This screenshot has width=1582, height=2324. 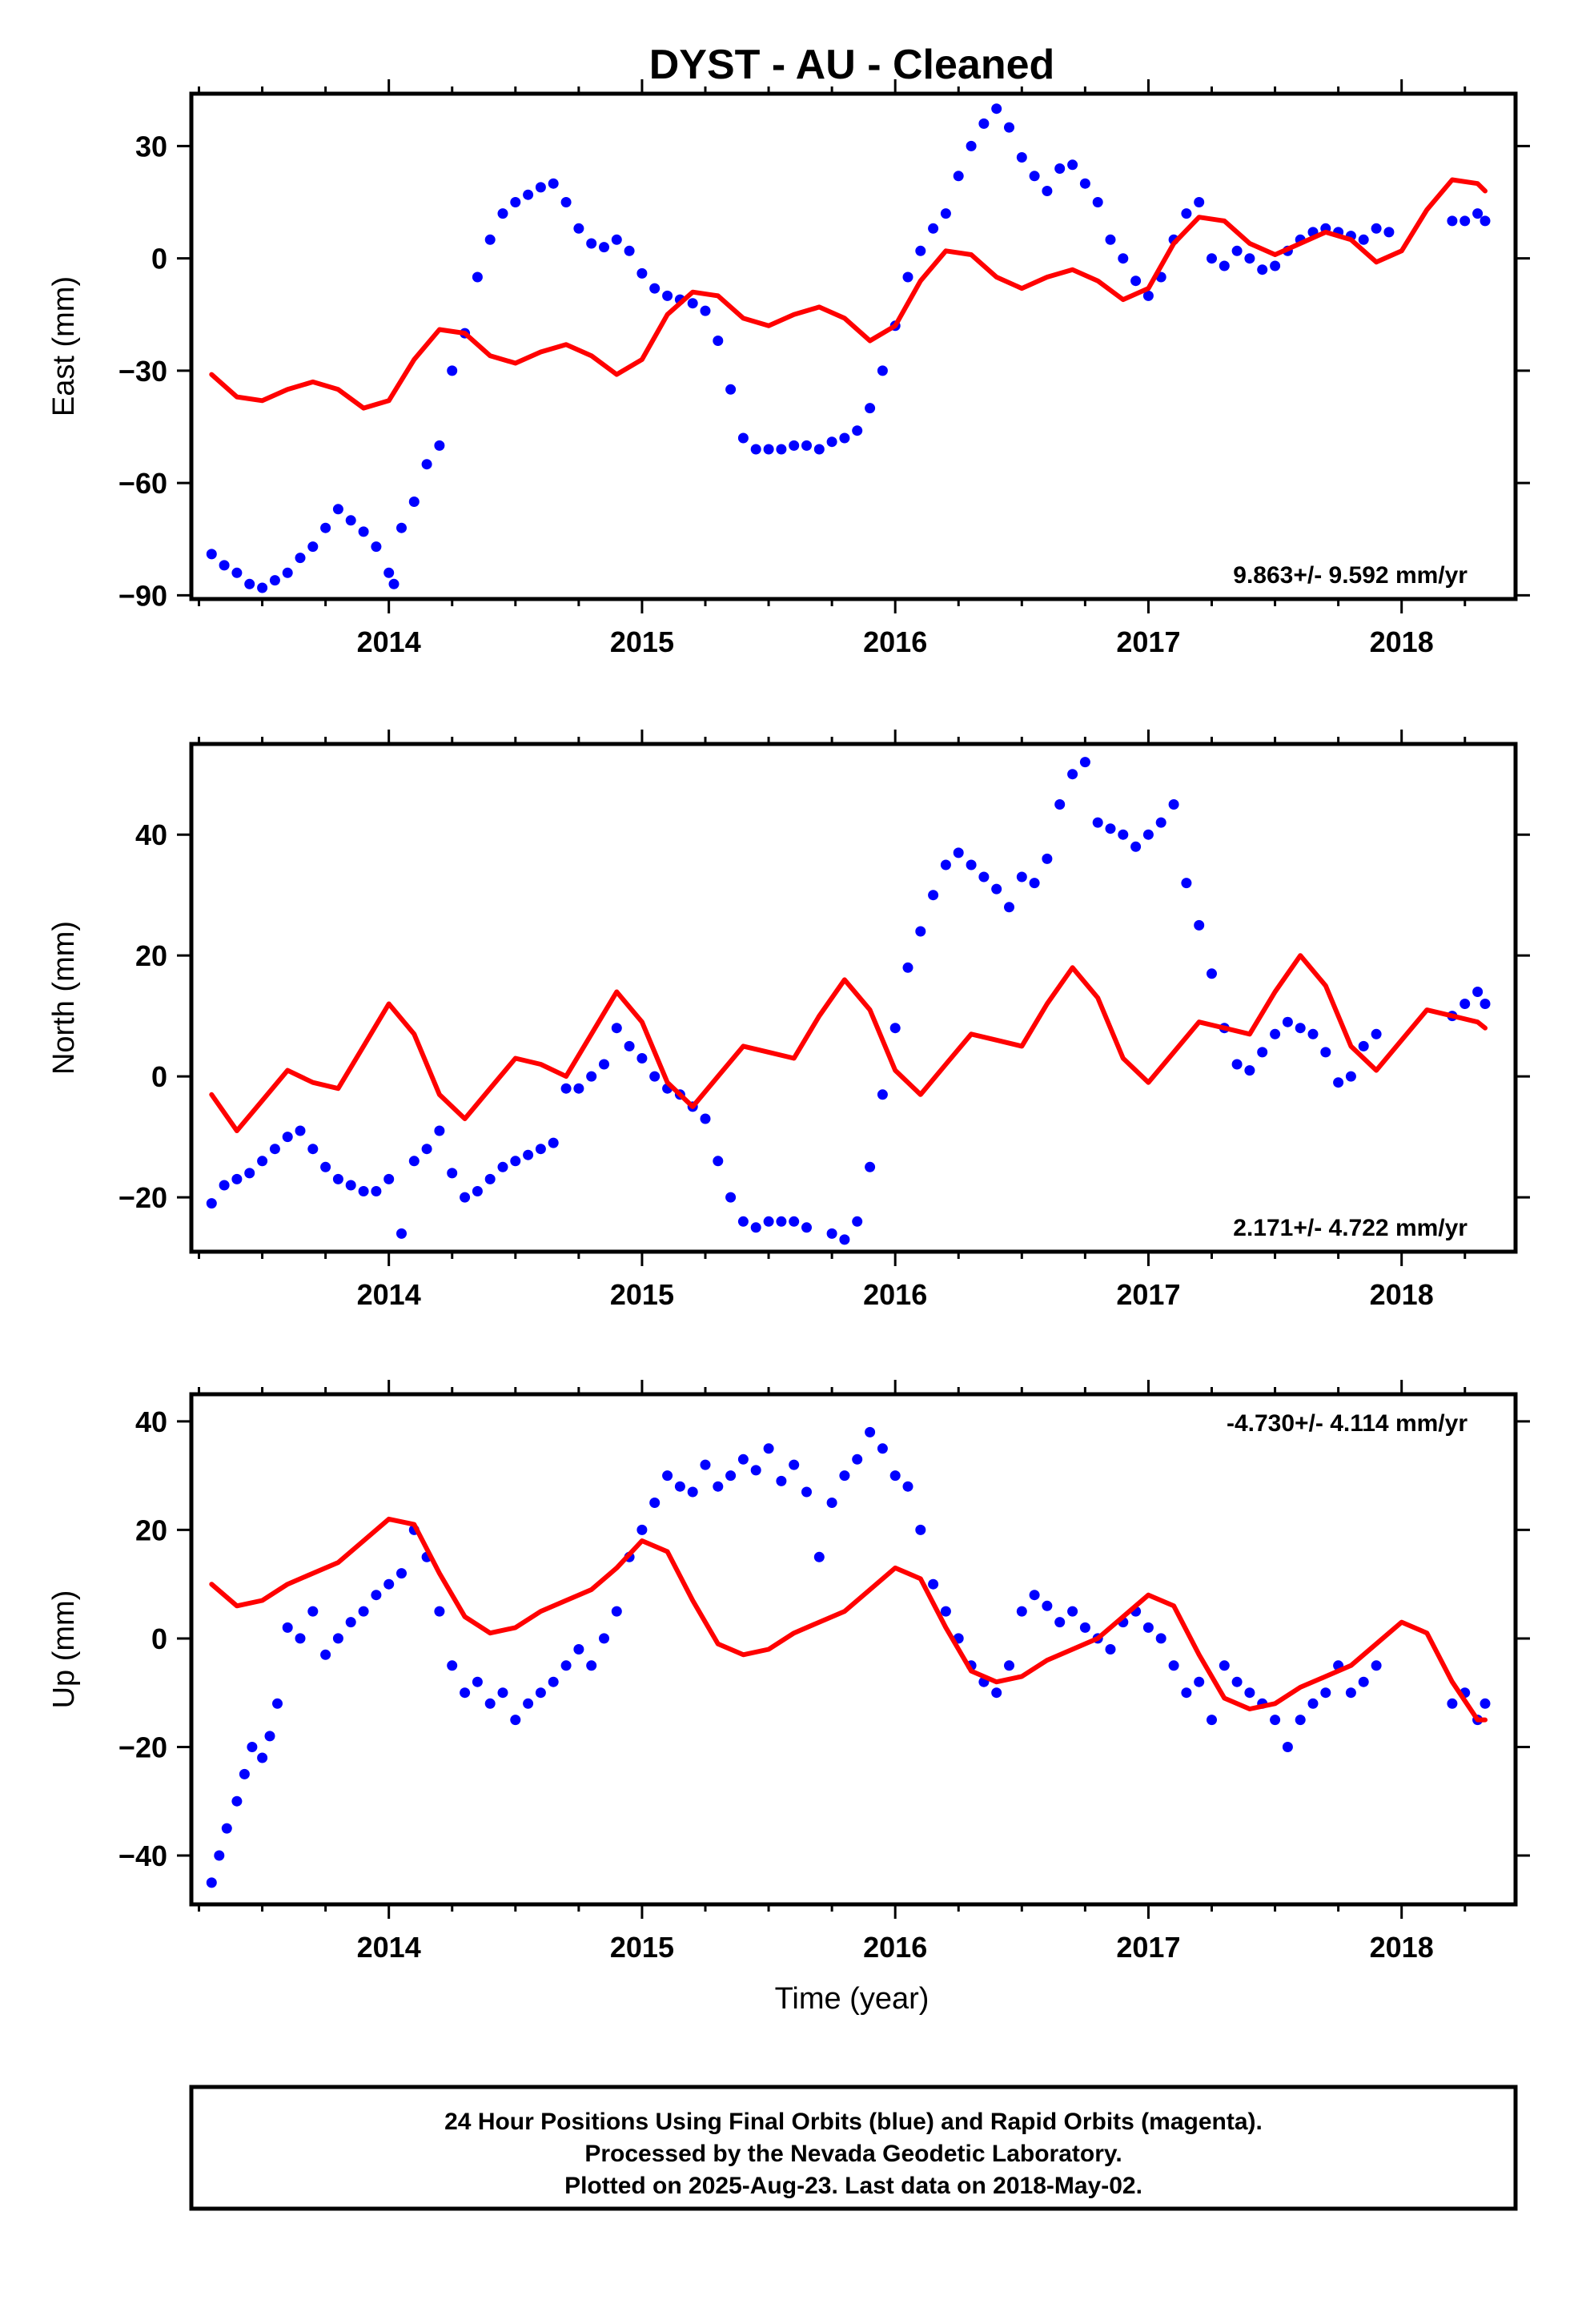 What do you see at coordinates (151, 834) in the screenshot?
I see `north-y-tick-label: 40` at bounding box center [151, 834].